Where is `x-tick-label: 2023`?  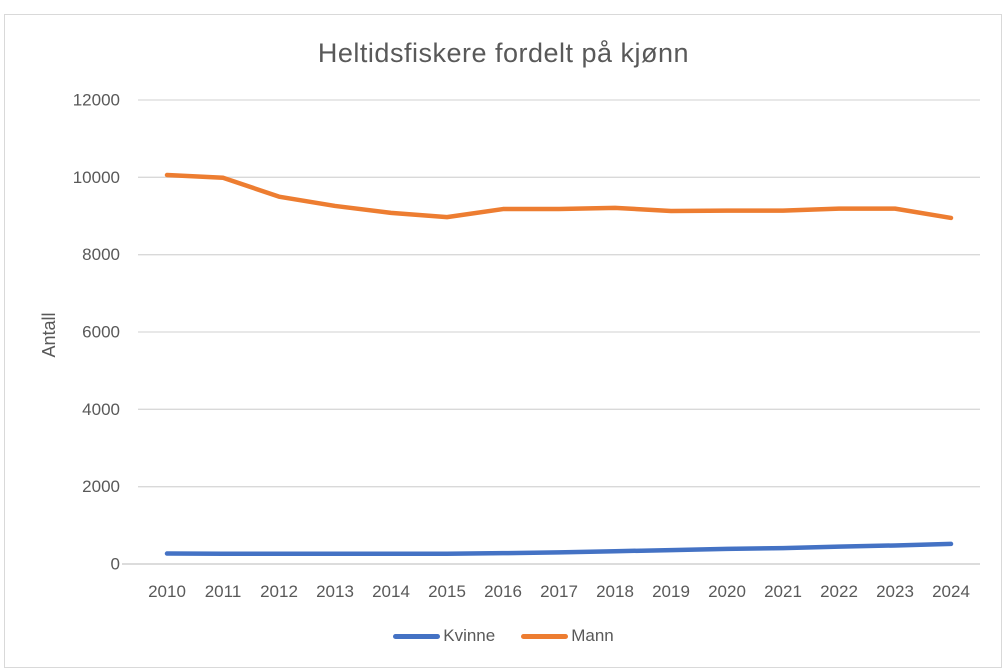
x-tick-label: 2023 is located at coordinates (895, 591).